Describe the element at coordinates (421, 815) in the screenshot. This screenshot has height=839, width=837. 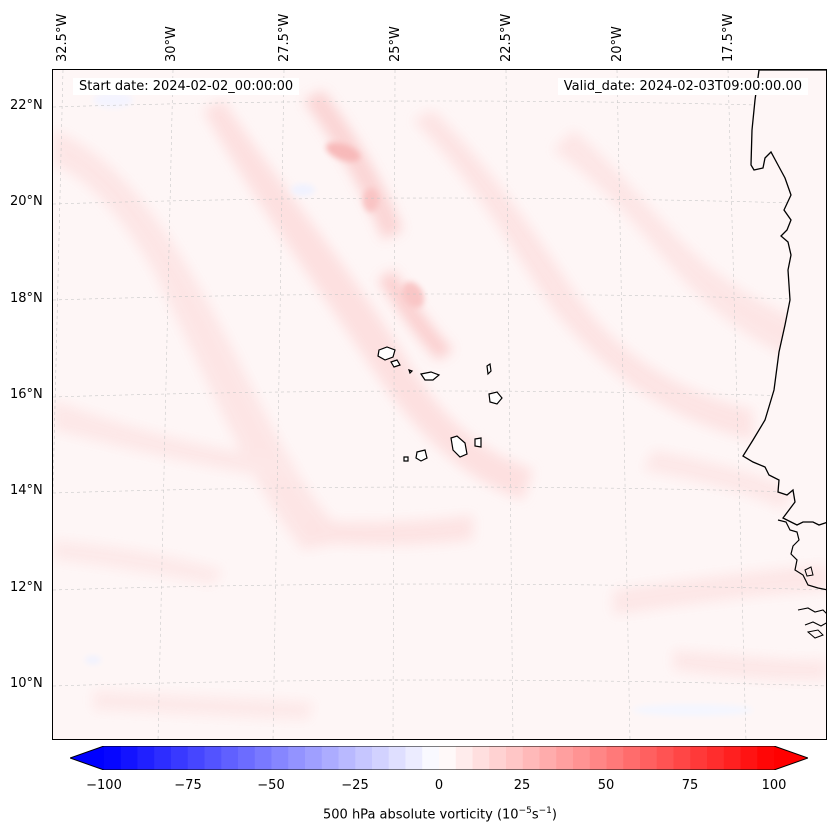
I see `colorbar-title-main: 500 hPa absolute vorticity (10` at that location.